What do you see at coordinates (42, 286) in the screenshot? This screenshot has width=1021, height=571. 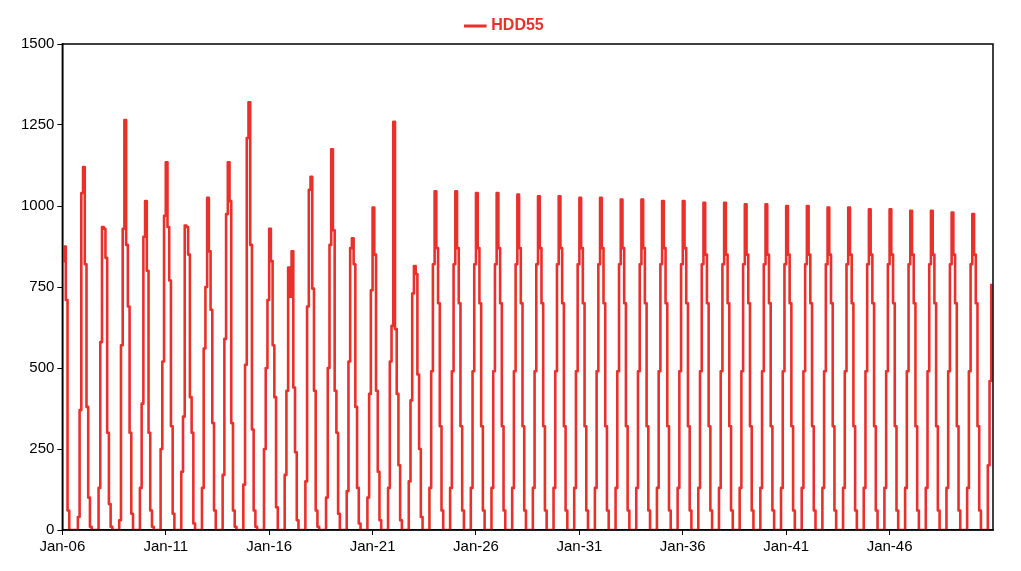 I see `y-tick-label: 750` at bounding box center [42, 286].